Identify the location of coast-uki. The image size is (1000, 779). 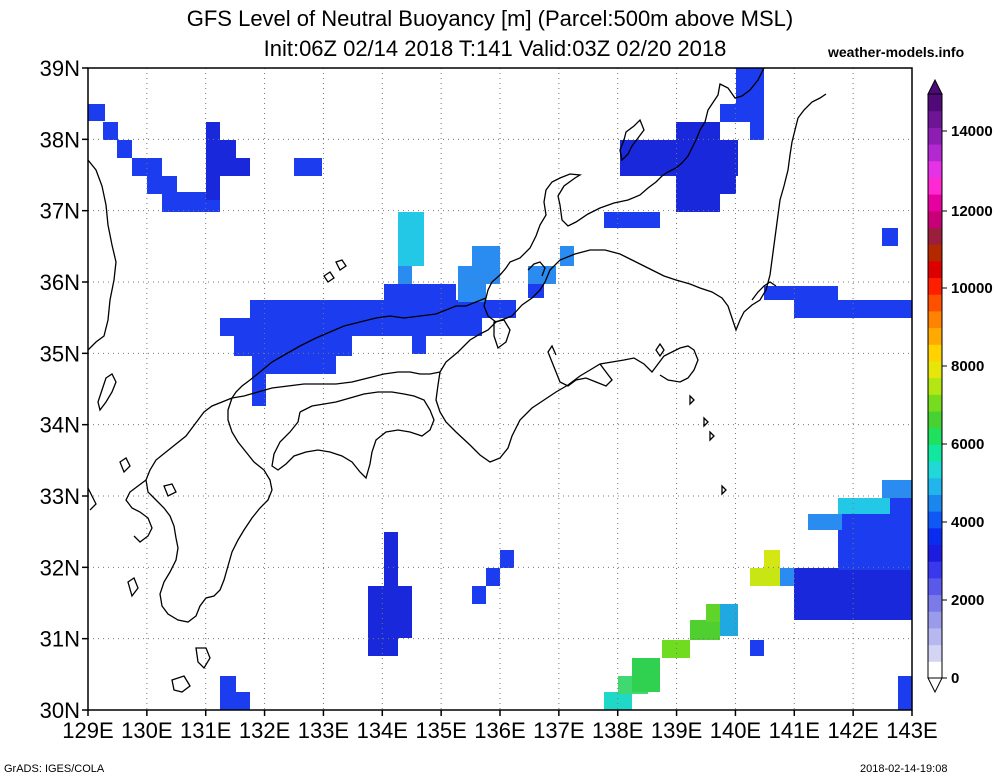
(170, 490).